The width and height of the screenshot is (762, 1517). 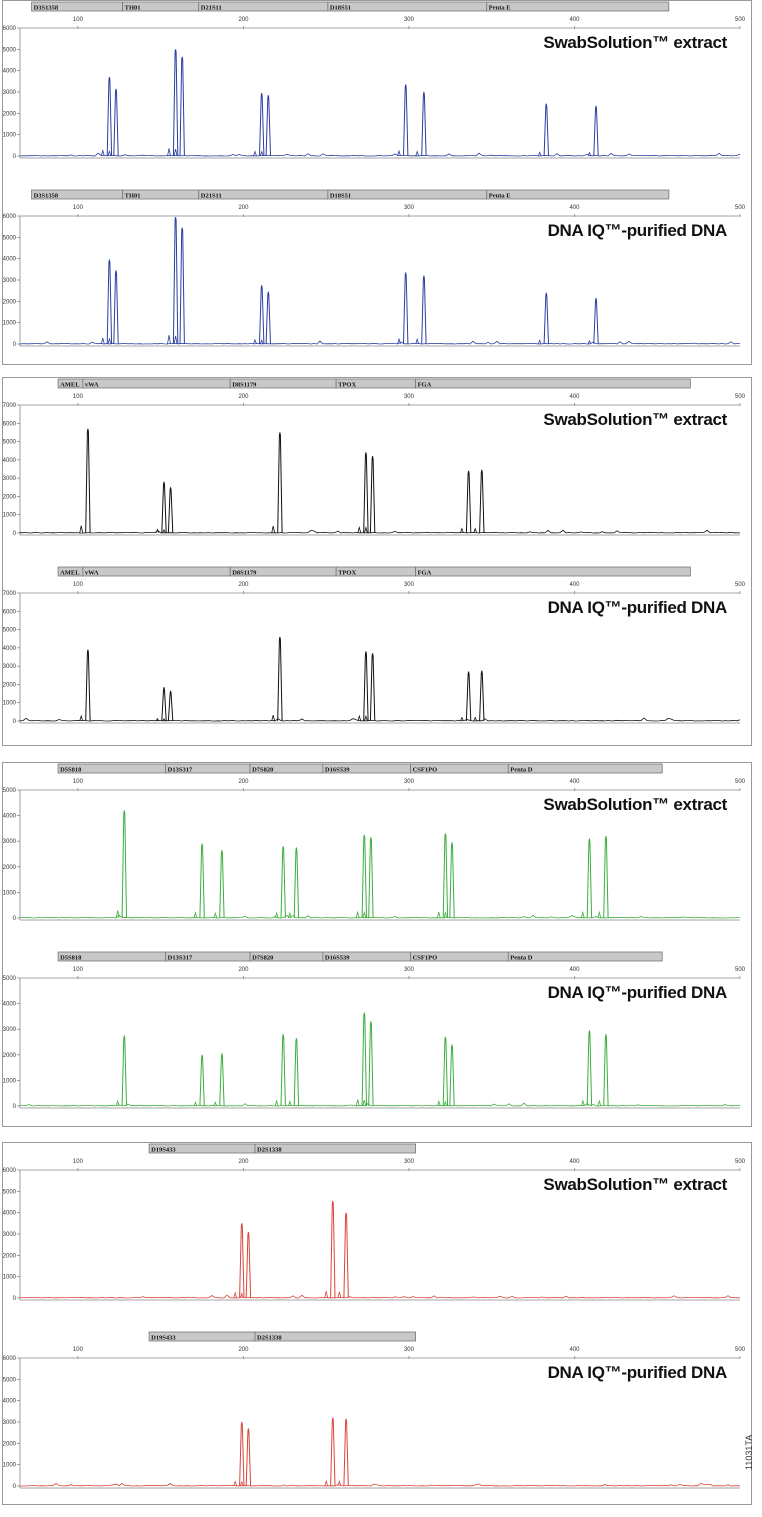 What do you see at coordinates (635, 804) in the screenshot?
I see `lane-label: SwabSolution™ extract` at bounding box center [635, 804].